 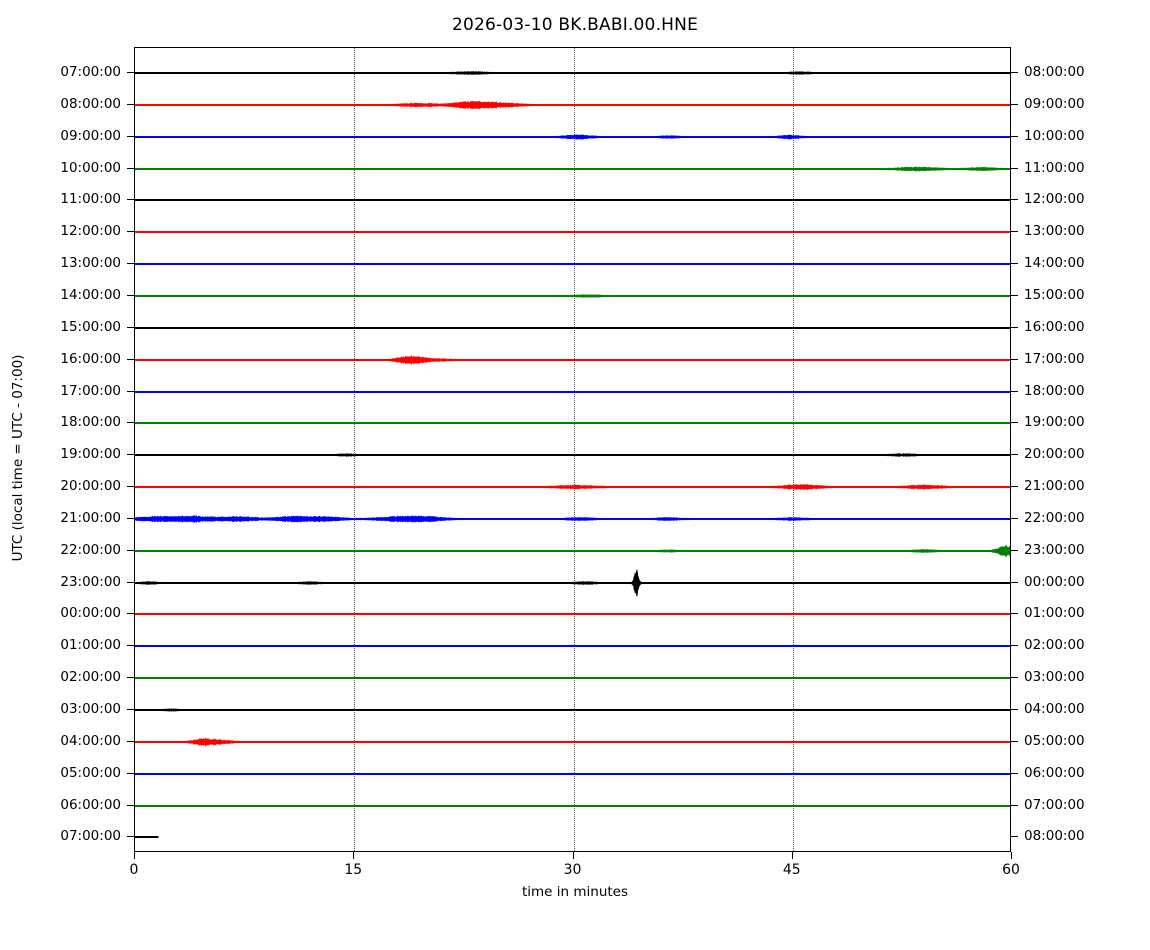 What do you see at coordinates (90, 231) in the screenshot?
I see `y-axis-label-left: 12:00:00` at bounding box center [90, 231].